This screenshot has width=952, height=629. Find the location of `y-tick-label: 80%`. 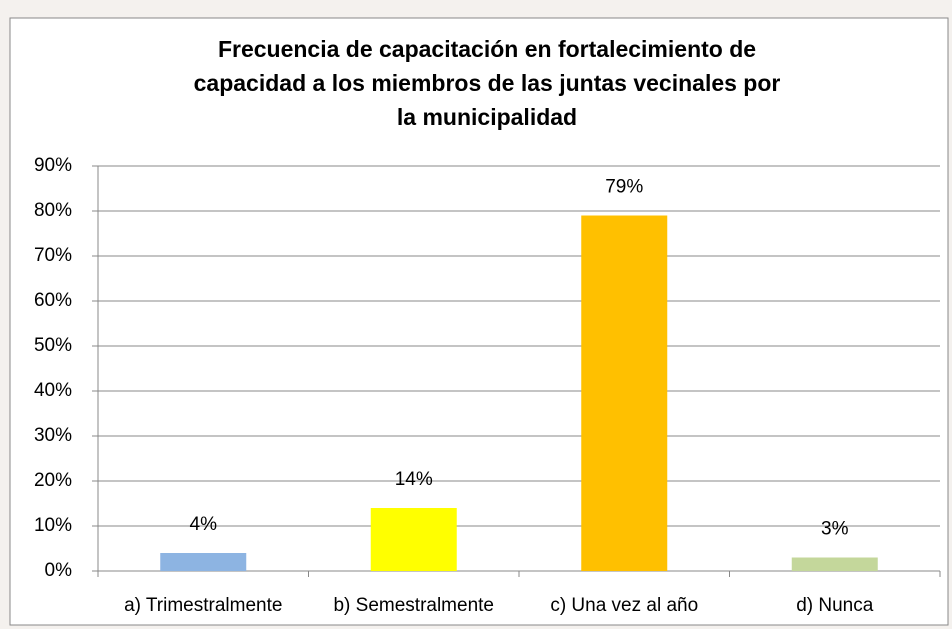

y-tick-label: 80% is located at coordinates (53, 210).